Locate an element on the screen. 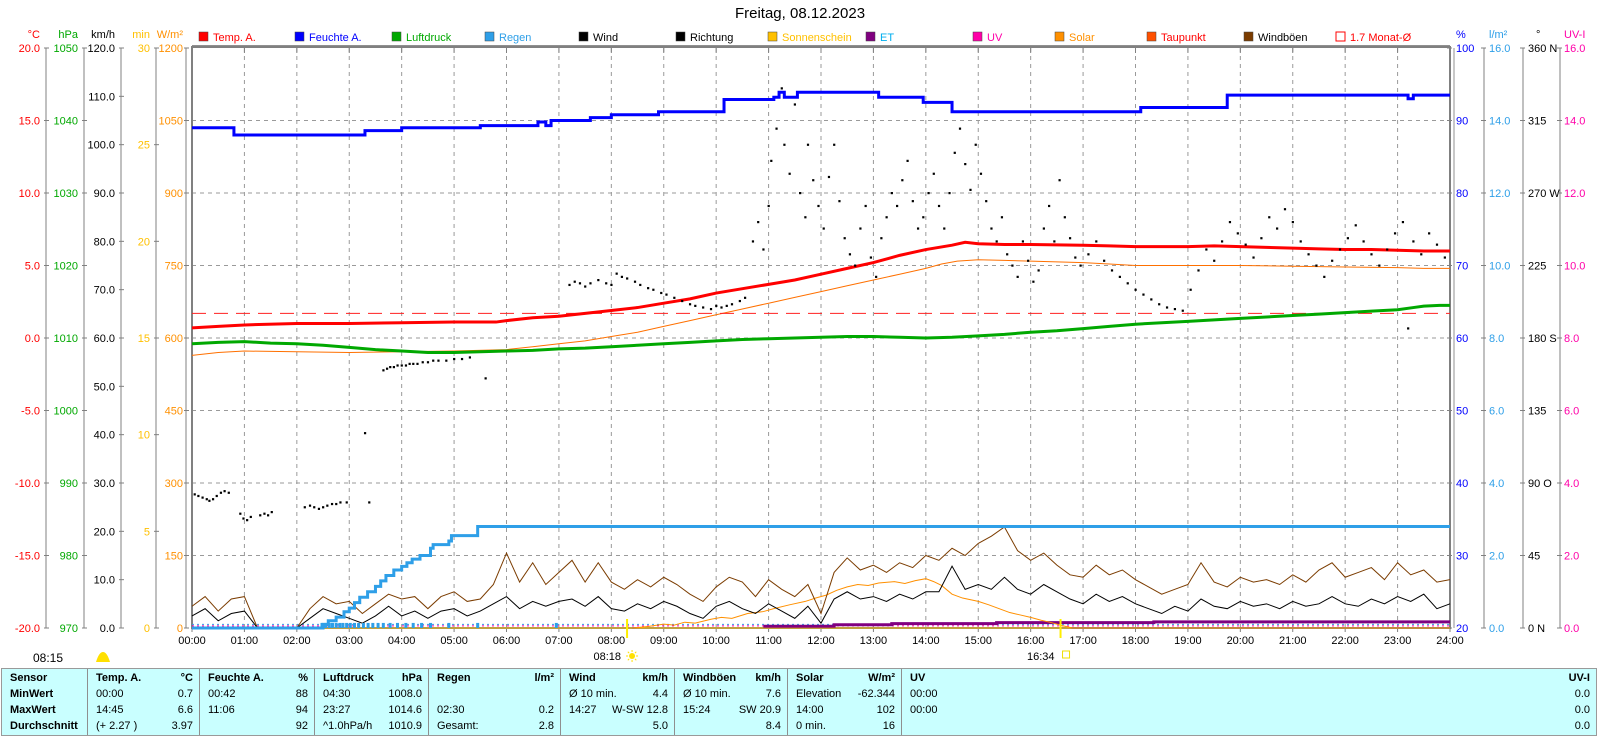  table-cell-value: W-SW 12.8 is located at coordinates (639, 710).